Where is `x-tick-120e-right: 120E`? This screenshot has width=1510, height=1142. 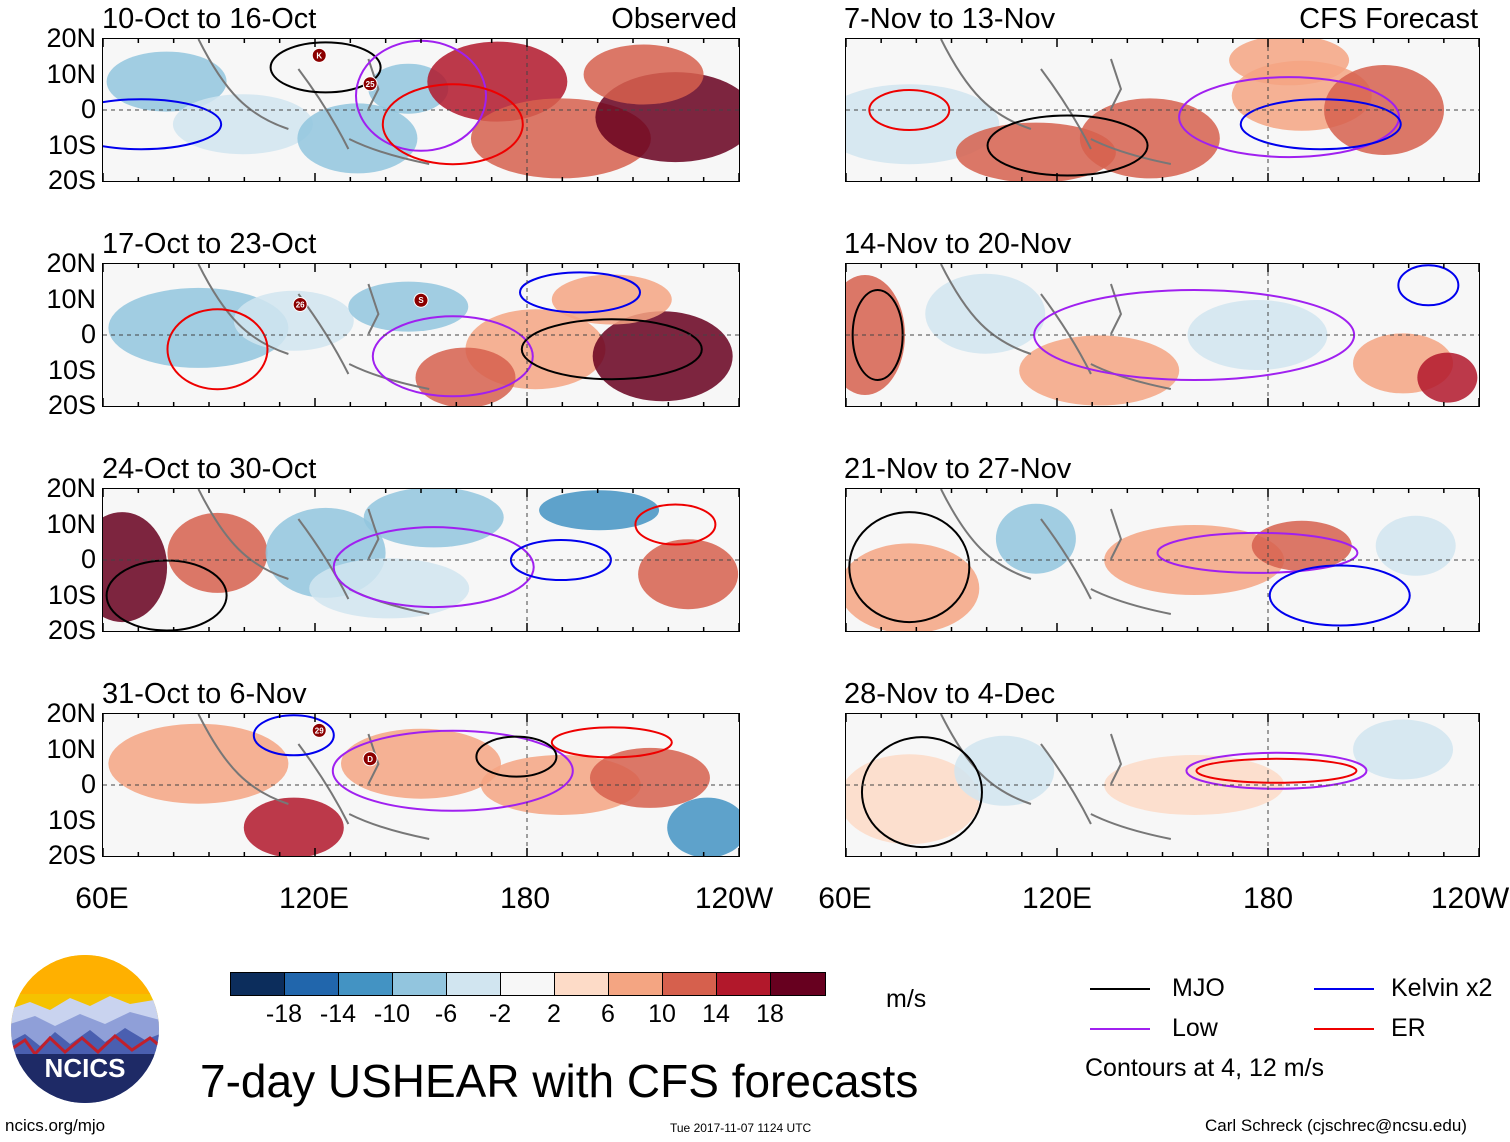
x-tick-120e-right: 120E is located at coordinates (1057, 898).